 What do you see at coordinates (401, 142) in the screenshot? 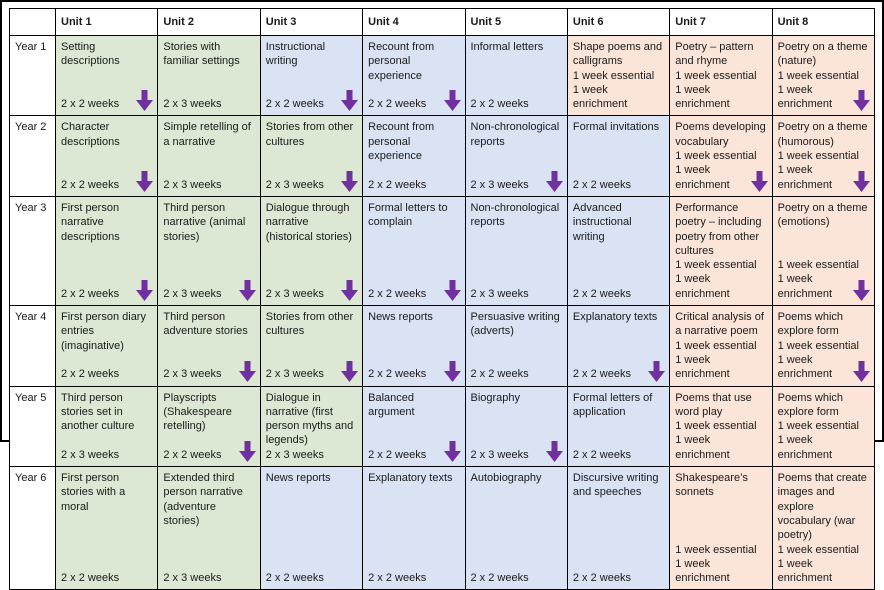
I see `cell-title: Recount from personal experience` at bounding box center [401, 142].